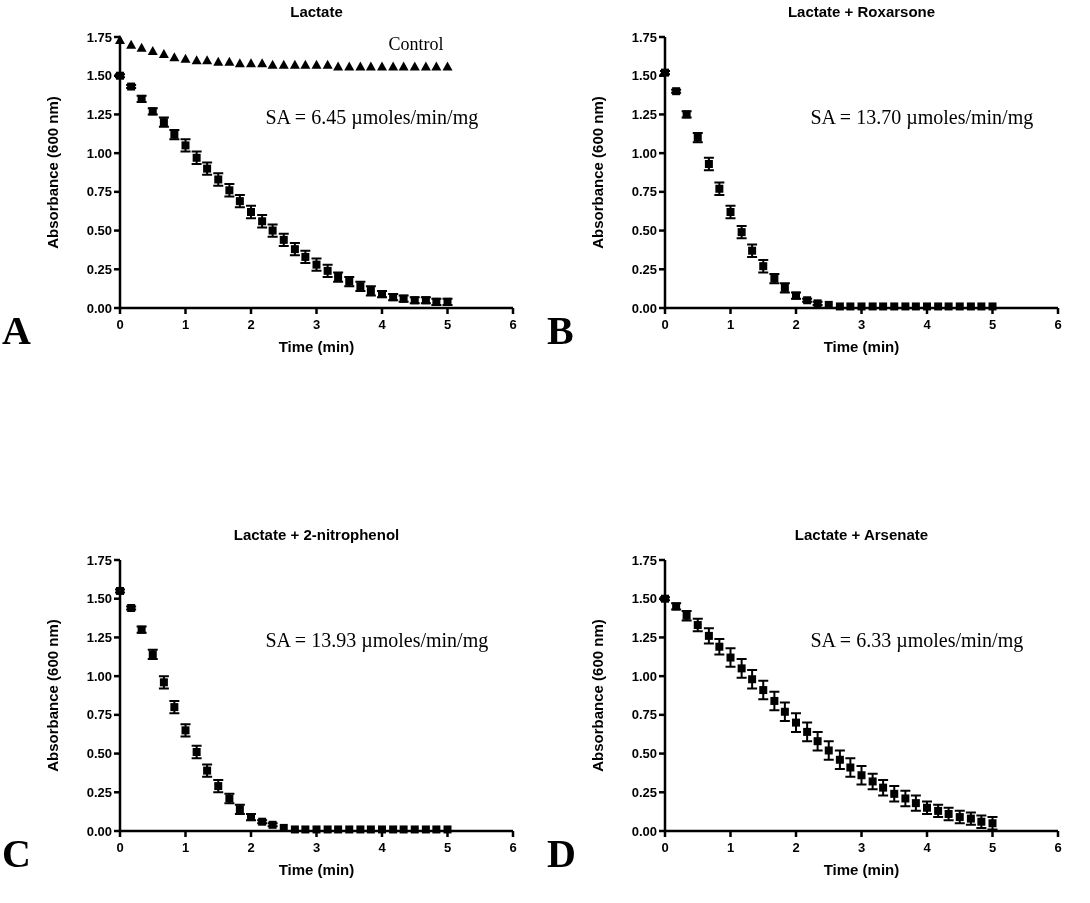 This screenshot has height=903, width=1090. I want to click on annotation: SA = 6.33 µmoles/min/mg, so click(917, 640).